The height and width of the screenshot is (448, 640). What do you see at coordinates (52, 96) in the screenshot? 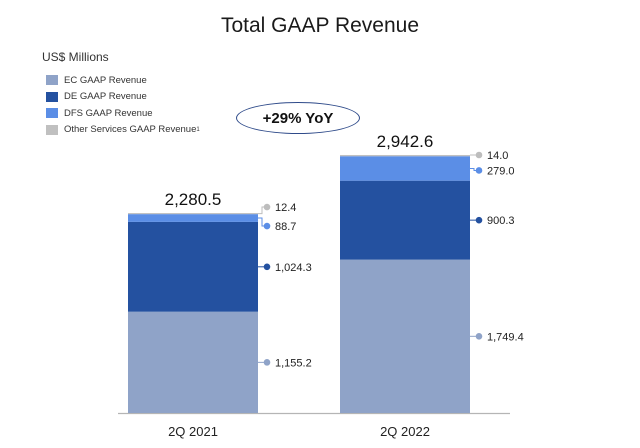
I see `legend-swatch-de` at bounding box center [52, 96].